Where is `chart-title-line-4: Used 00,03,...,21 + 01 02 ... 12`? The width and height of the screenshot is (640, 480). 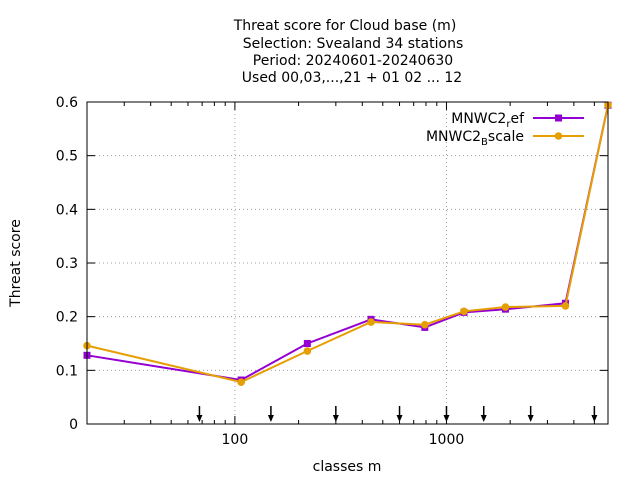
chart-title-line-4: Used 00,03,...,21 + 01 02 ... 12 is located at coordinates (352, 78).